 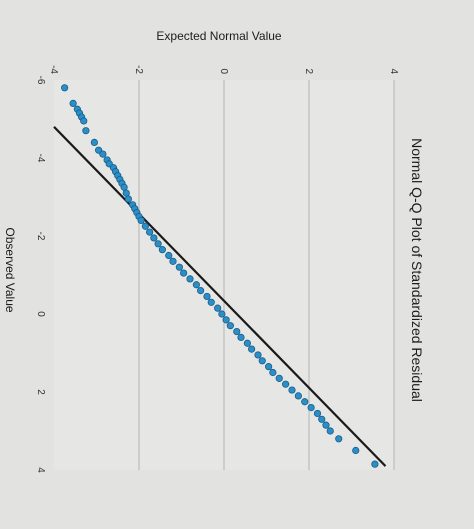 I want to click on y-tick-label: -4, so click(x=53, y=69).